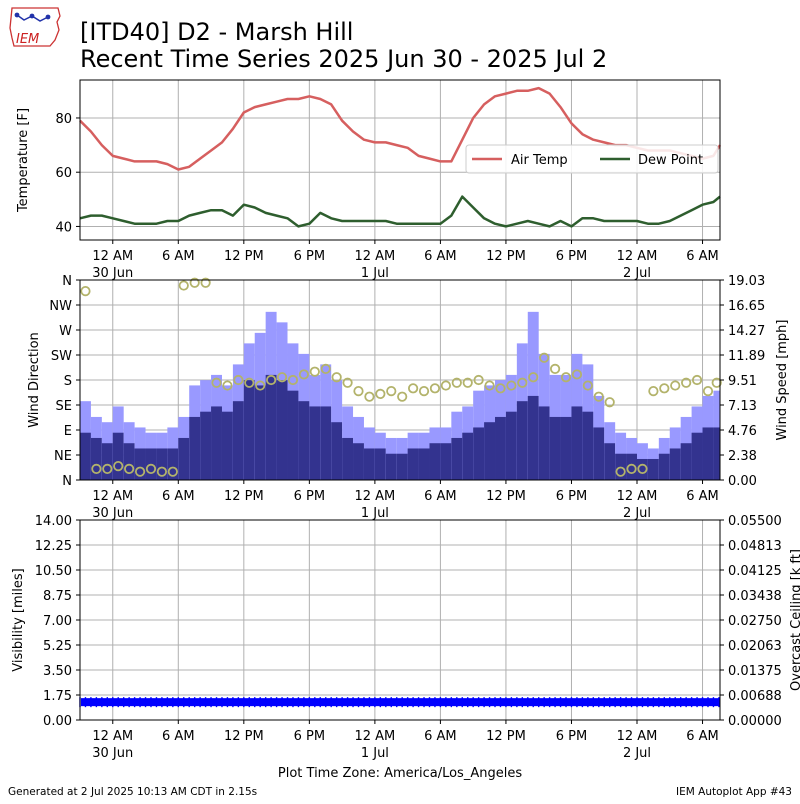 The height and width of the screenshot is (804, 800). Describe the element at coordinates (746, 331) in the screenshot. I see `speed-tick-label: 14.27` at that location.